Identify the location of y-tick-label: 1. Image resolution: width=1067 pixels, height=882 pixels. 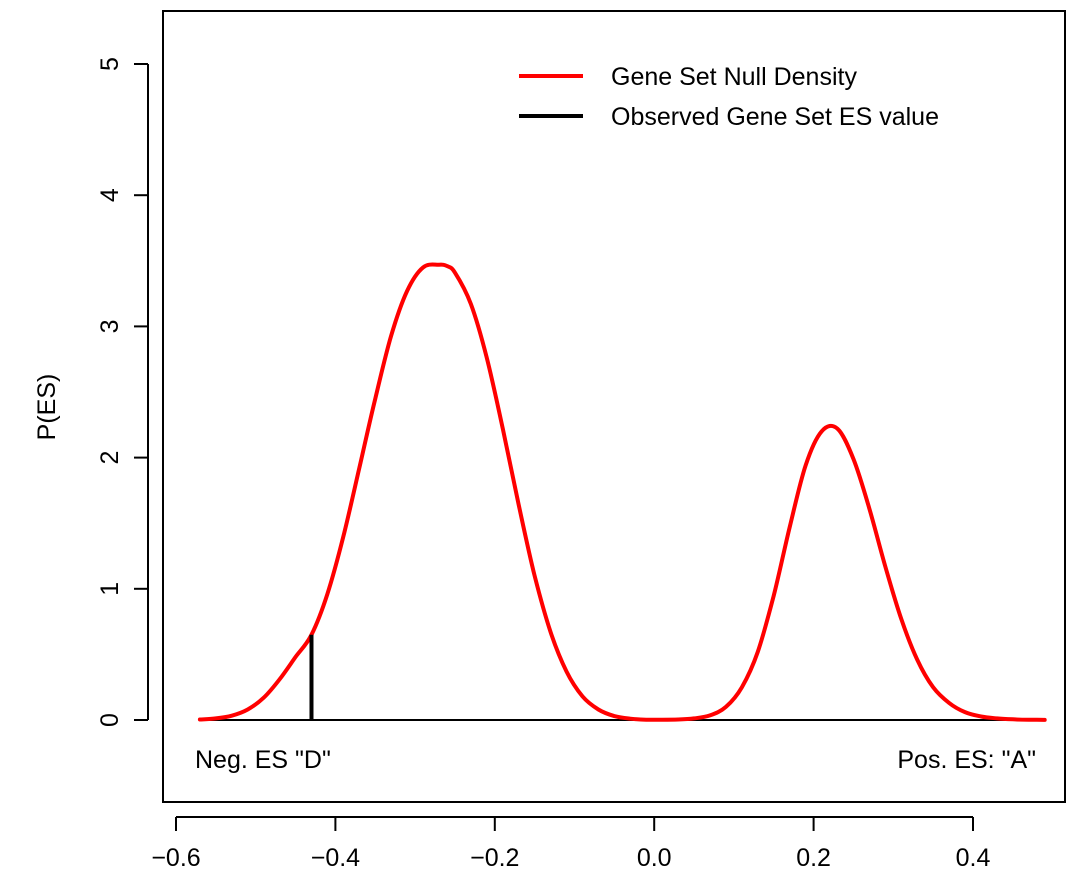
(110, 589).